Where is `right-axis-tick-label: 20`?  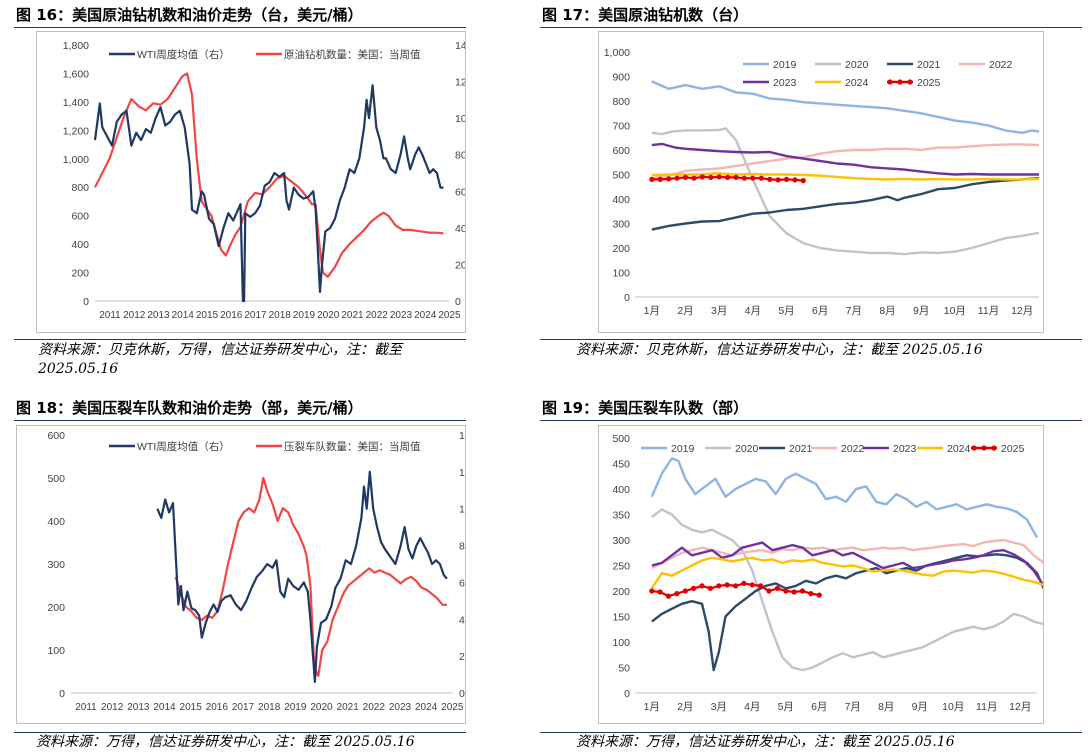
right-axis-tick-label: 20 is located at coordinates (462, 657).